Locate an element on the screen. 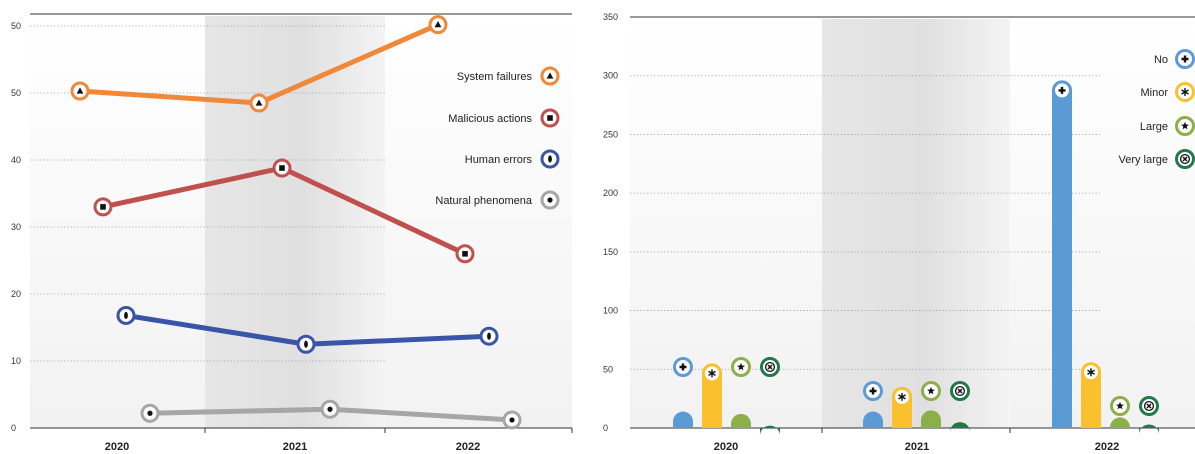  point-human-errors-2020 is located at coordinates (126, 315).